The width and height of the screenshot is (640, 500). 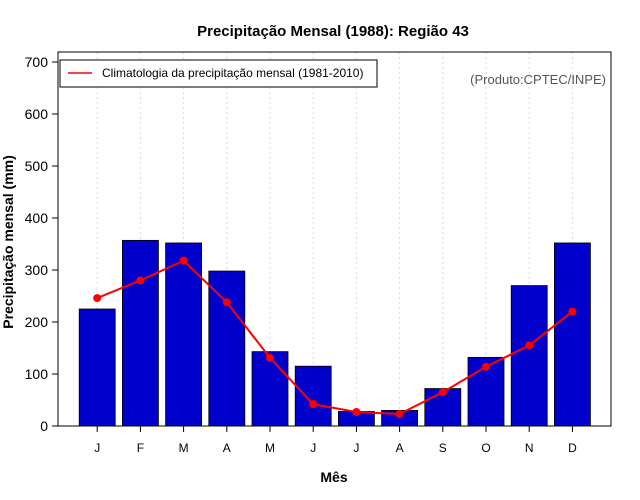 I want to click on y-tick-label: 200, so click(x=37, y=322).